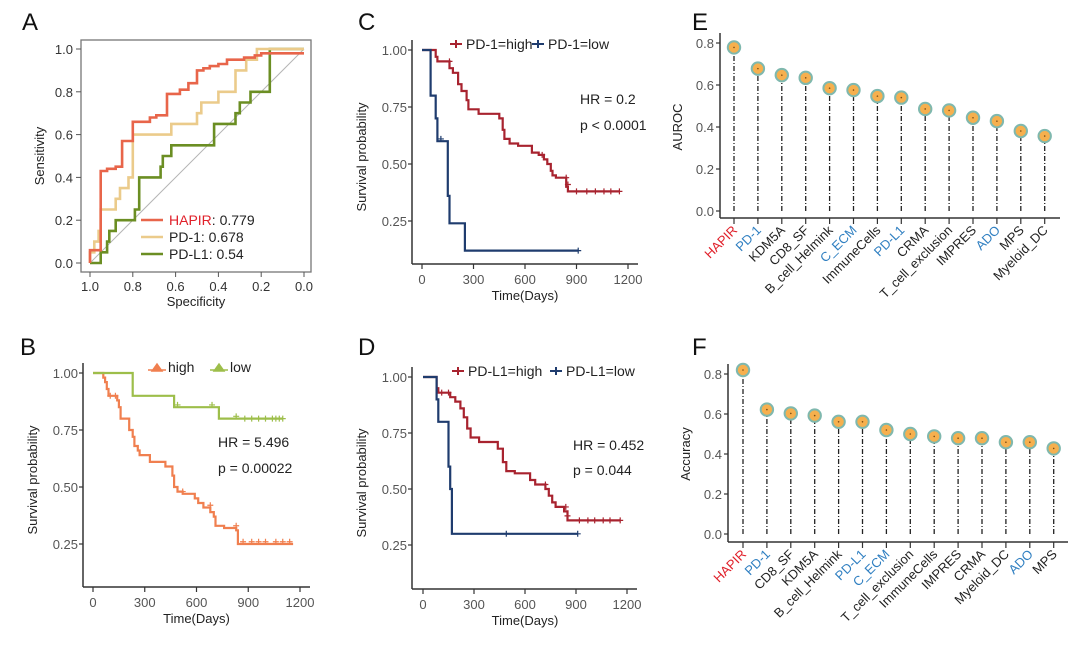  I want to click on hazard-ratio-text: HR = 0.452, so click(608, 445).